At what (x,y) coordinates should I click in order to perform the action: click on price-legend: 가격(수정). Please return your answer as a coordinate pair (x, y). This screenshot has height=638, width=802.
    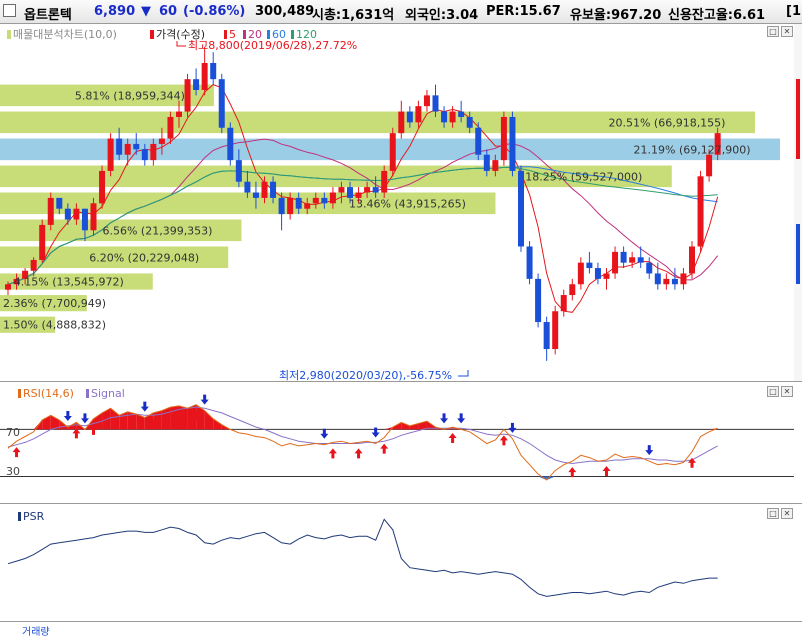
    Looking at the image, I should click on (180, 34).